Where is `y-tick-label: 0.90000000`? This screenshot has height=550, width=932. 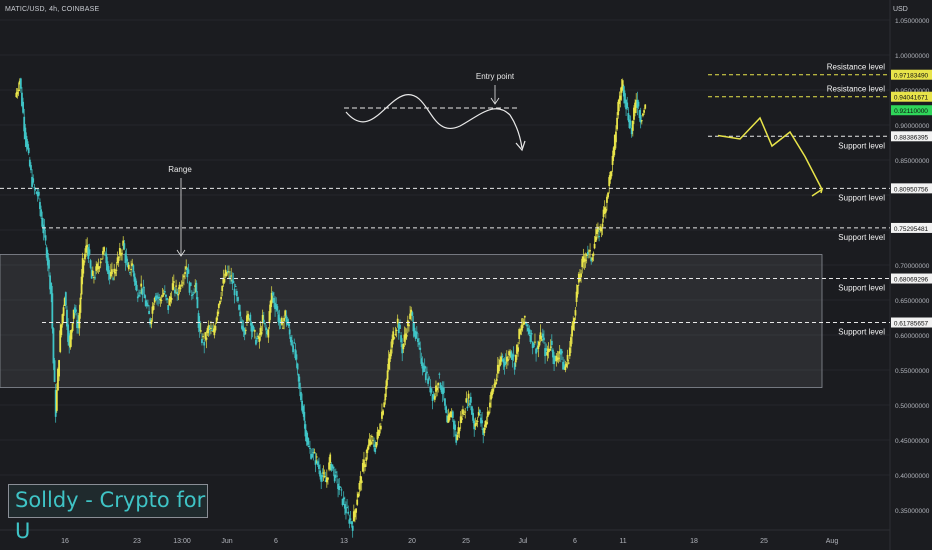 y-tick-label: 0.90000000 is located at coordinates (912, 126).